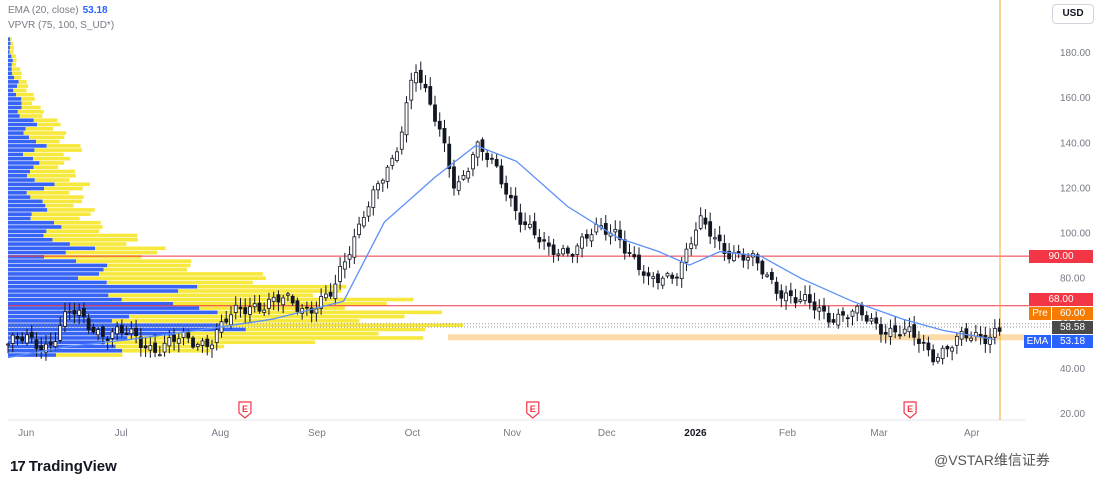 Image resolution: width=1109 pixels, height=492 pixels. I want to click on tradingview-brand: 17 TradingView, so click(63, 466).